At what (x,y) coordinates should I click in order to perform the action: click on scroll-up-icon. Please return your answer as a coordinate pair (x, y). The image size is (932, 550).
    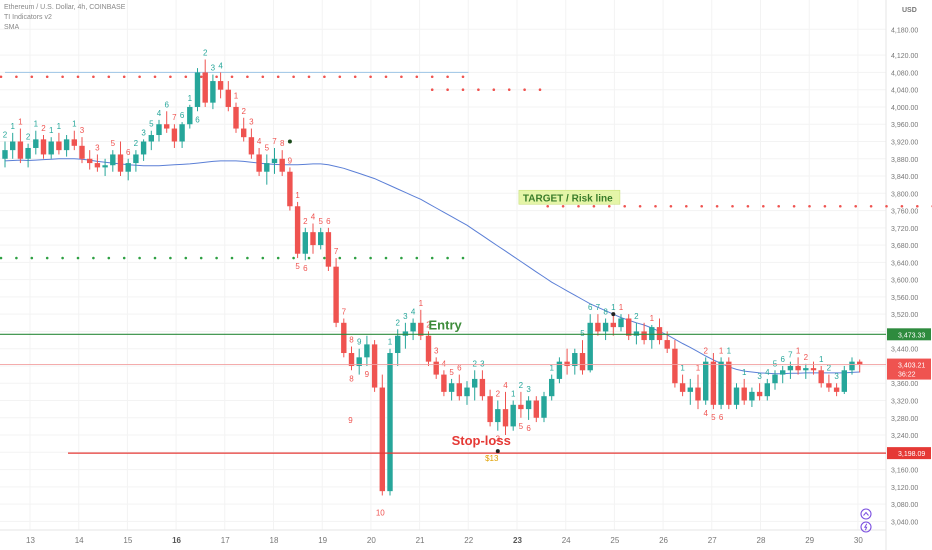
    Looking at the image, I should click on (866, 514).